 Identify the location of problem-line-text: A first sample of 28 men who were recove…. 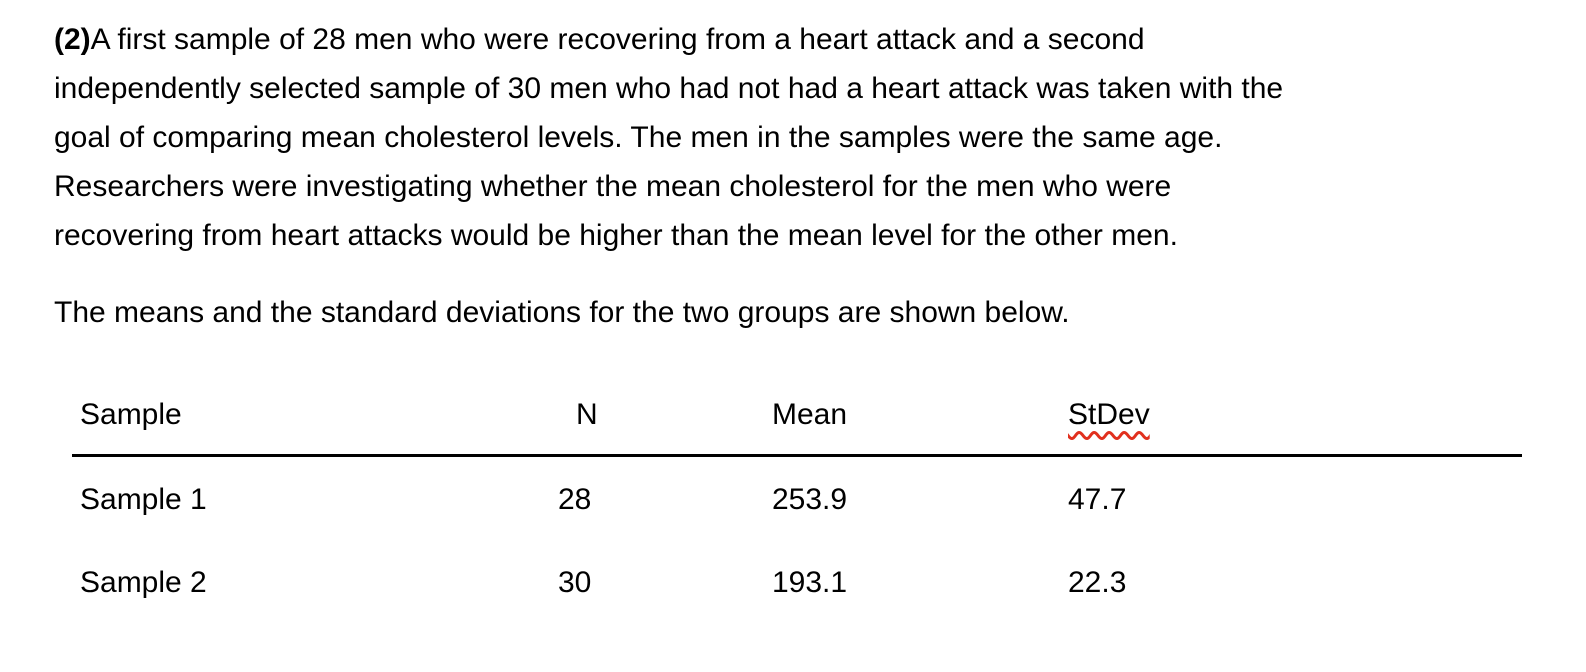
(617, 39).